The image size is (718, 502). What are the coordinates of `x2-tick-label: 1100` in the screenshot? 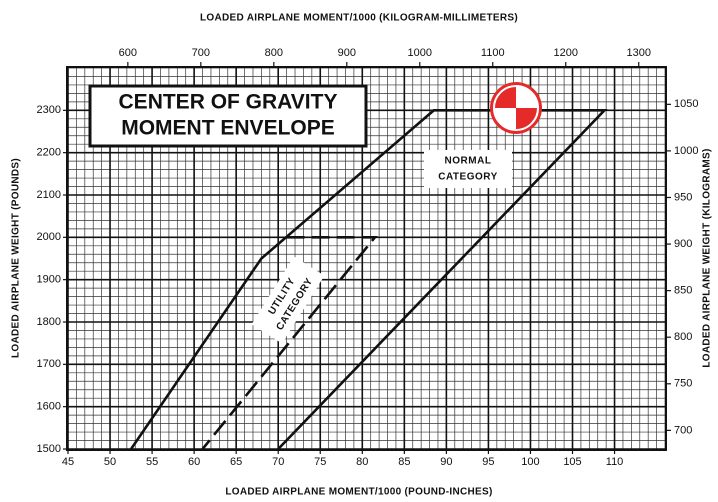 It's located at (493, 53).